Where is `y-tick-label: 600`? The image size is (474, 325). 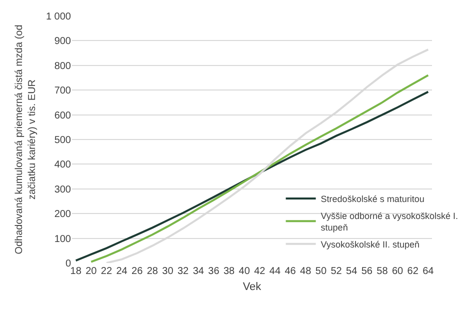
y-tick-label: 600 is located at coordinates (63, 116).